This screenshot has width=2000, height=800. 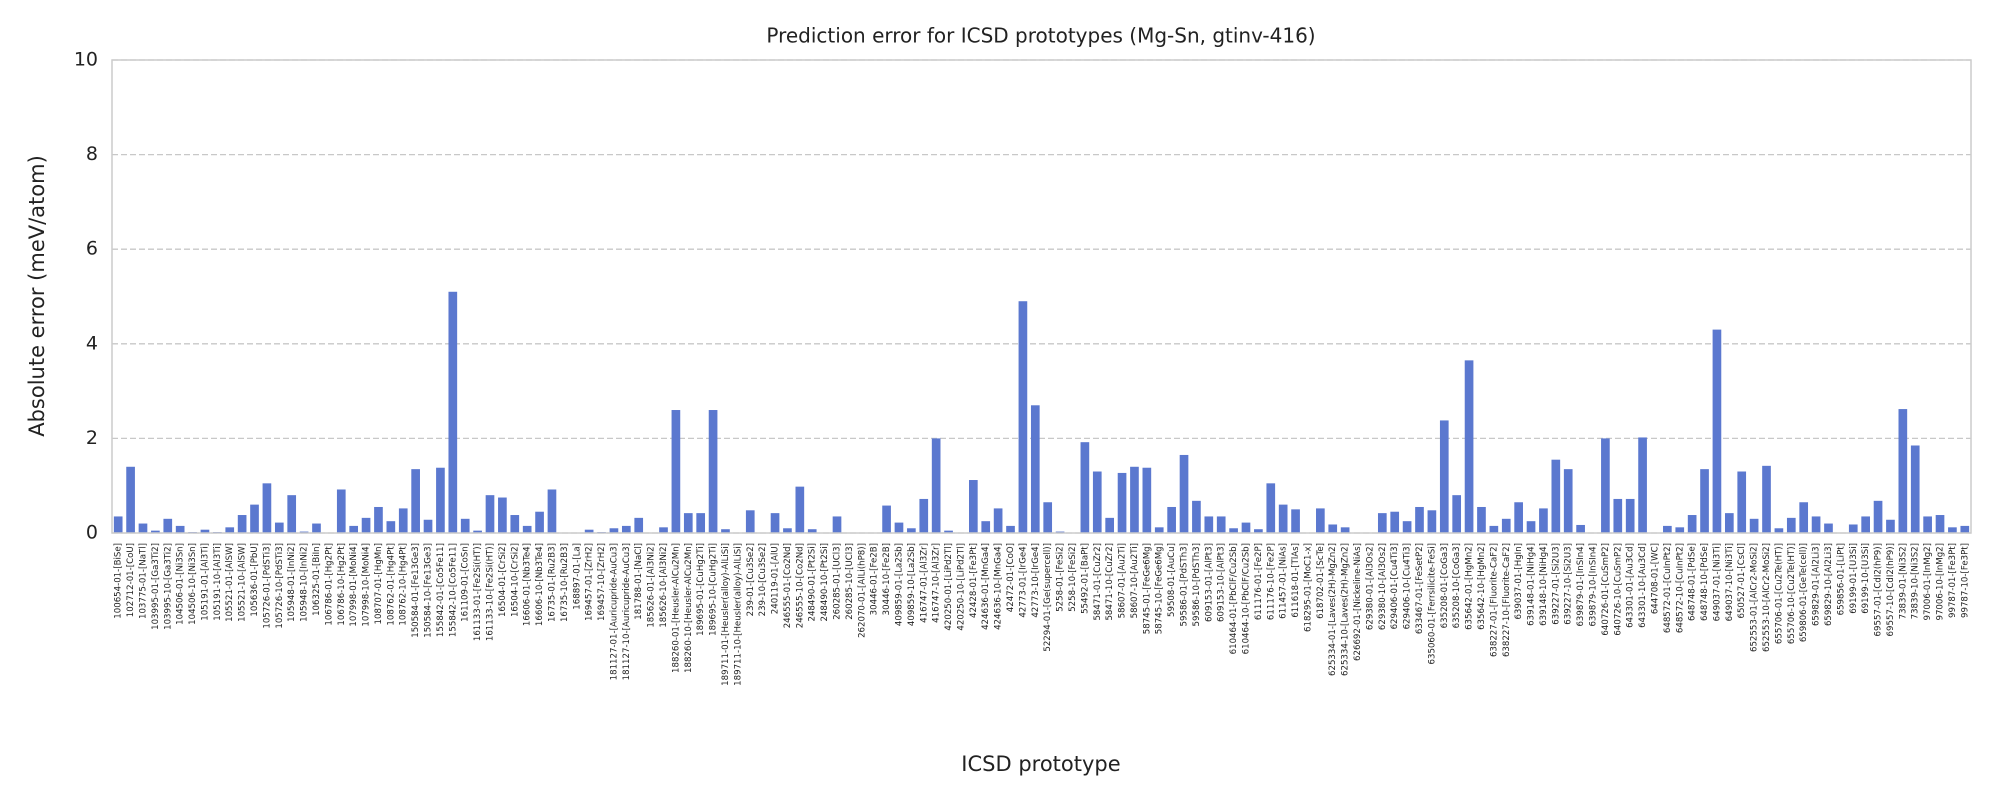 I want to click on x-tick-label: 609153-10-[AlPt3], so click(x=1222, y=582).